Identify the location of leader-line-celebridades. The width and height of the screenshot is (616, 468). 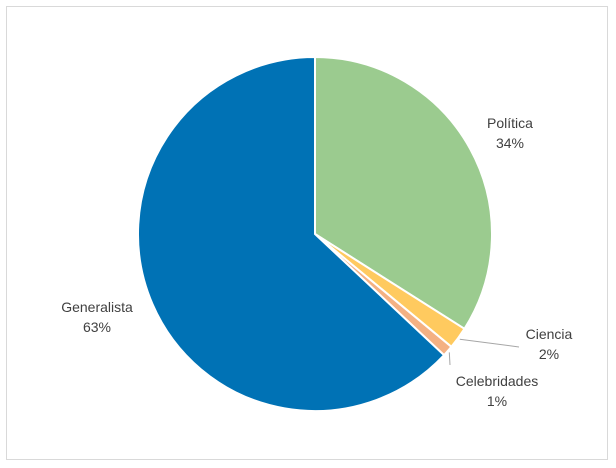
(449, 359).